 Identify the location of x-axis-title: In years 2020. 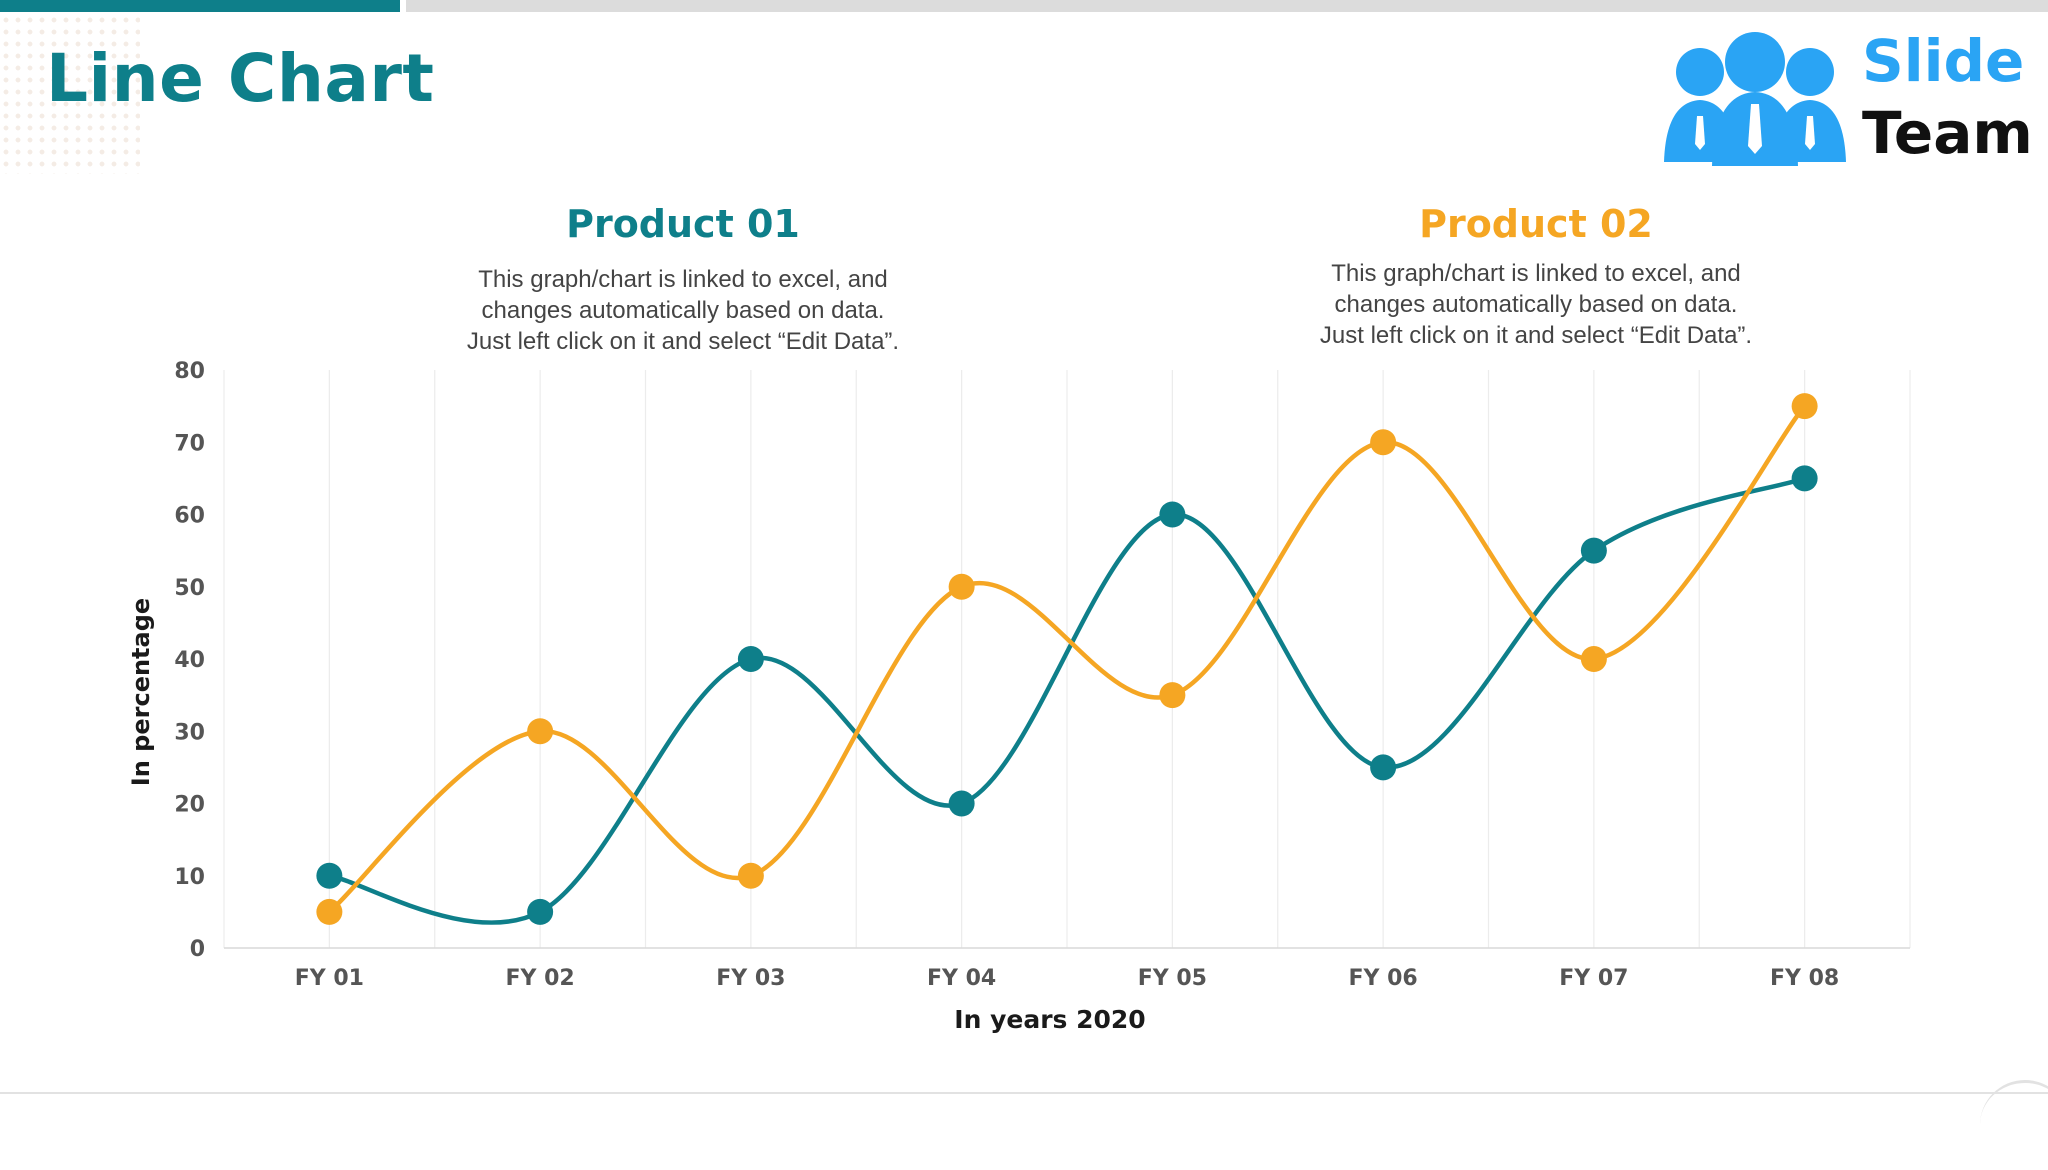
(1050, 1019).